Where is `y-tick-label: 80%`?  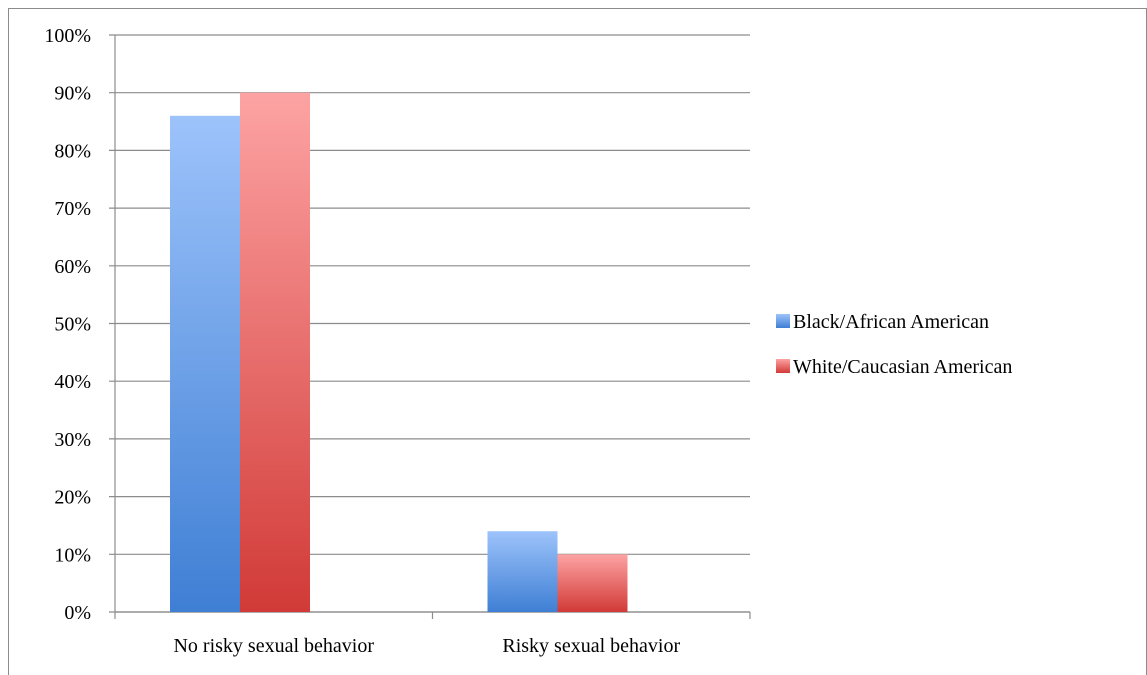
y-tick-label: 80% is located at coordinates (72, 151).